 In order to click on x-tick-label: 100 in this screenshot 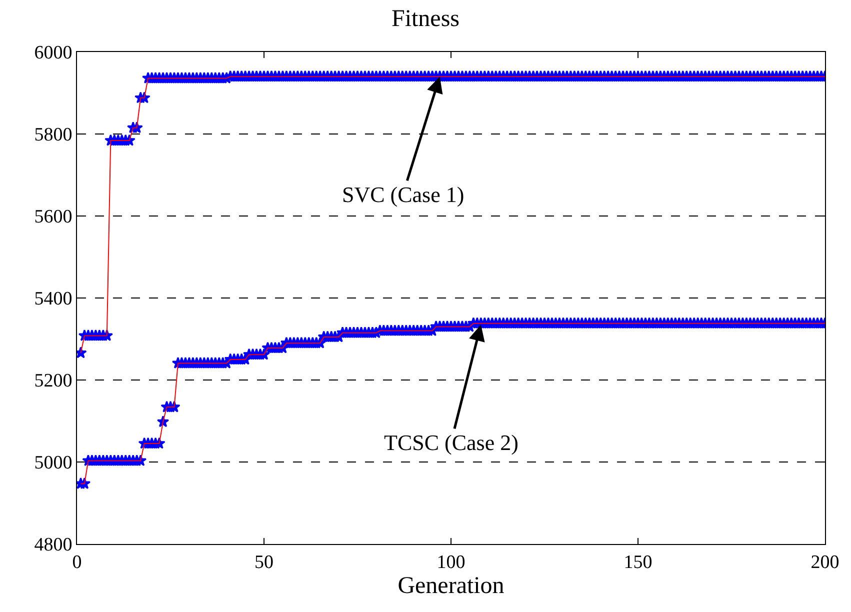, I will do `click(451, 562)`.